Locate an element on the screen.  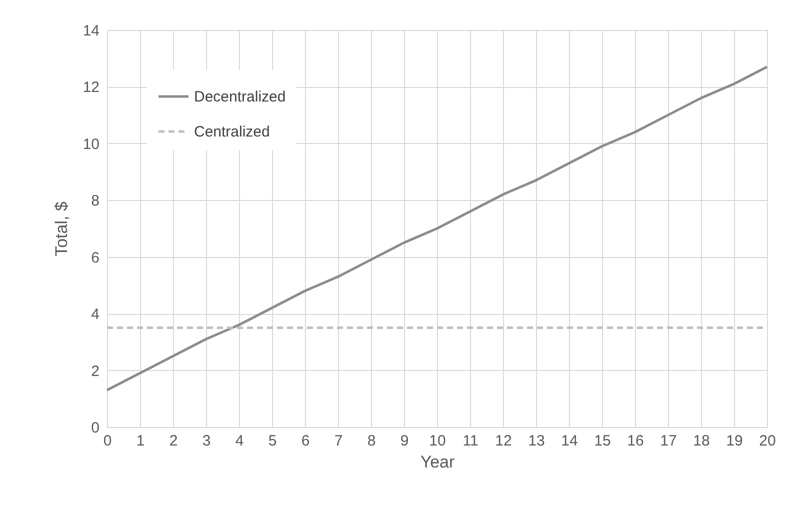
y-axis-title: Total, $ is located at coordinates (61, 228).